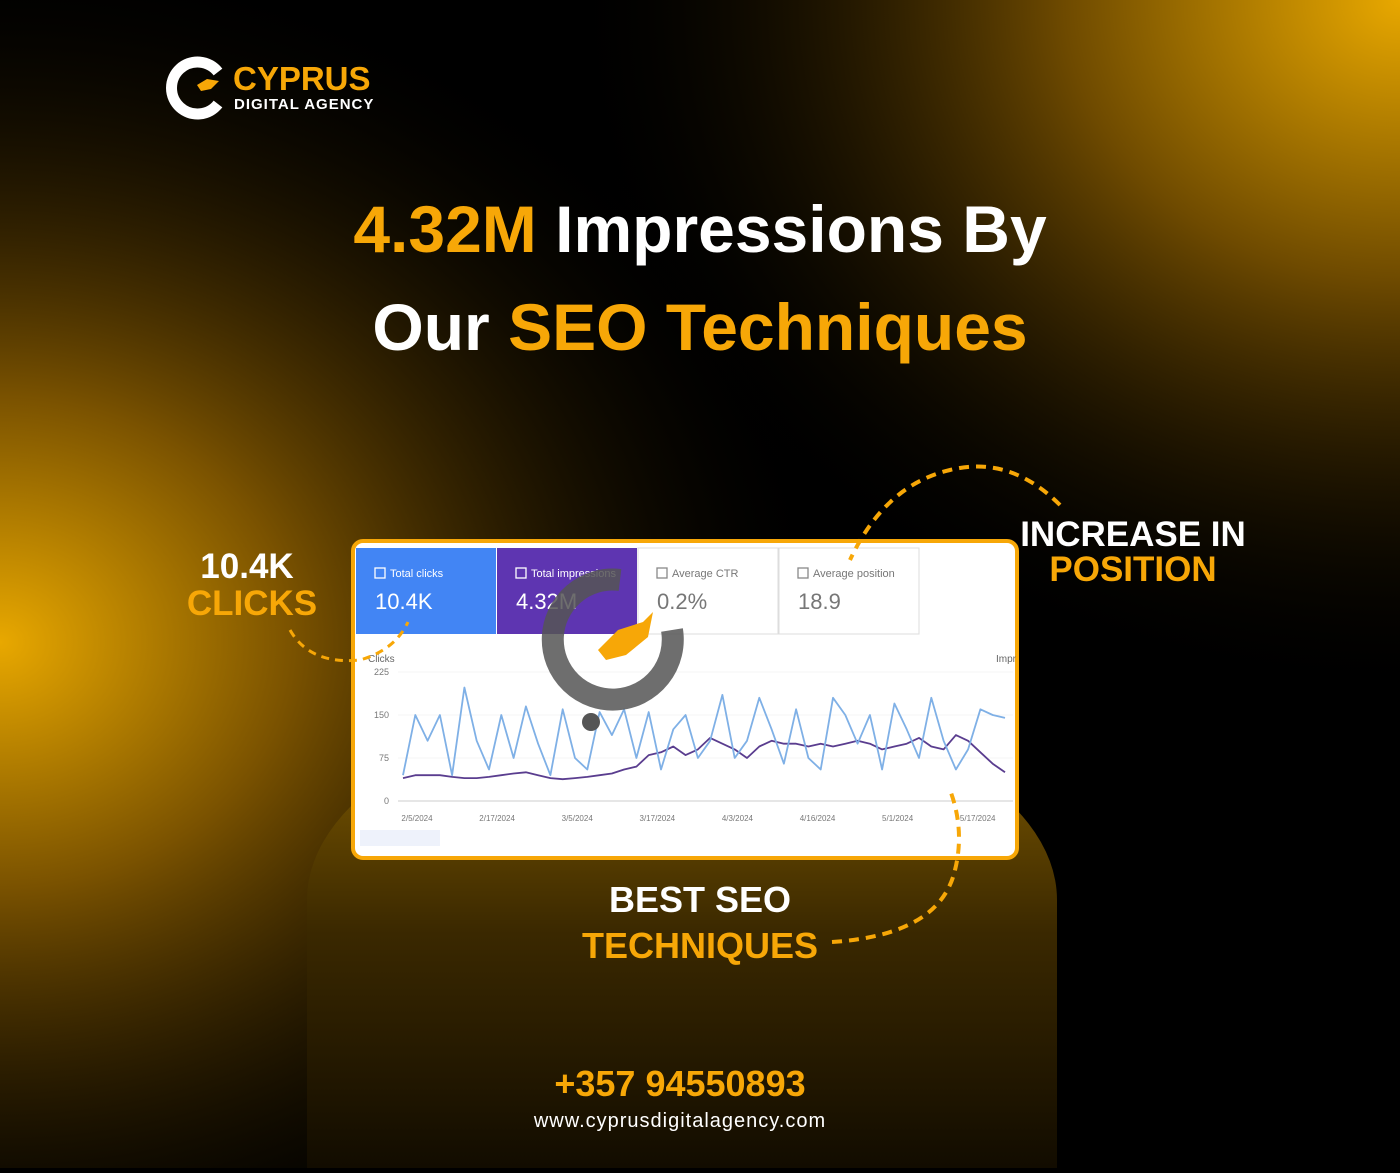  What do you see at coordinates (700, 899) in the screenshot?
I see `callout: BEST SEO` at bounding box center [700, 899].